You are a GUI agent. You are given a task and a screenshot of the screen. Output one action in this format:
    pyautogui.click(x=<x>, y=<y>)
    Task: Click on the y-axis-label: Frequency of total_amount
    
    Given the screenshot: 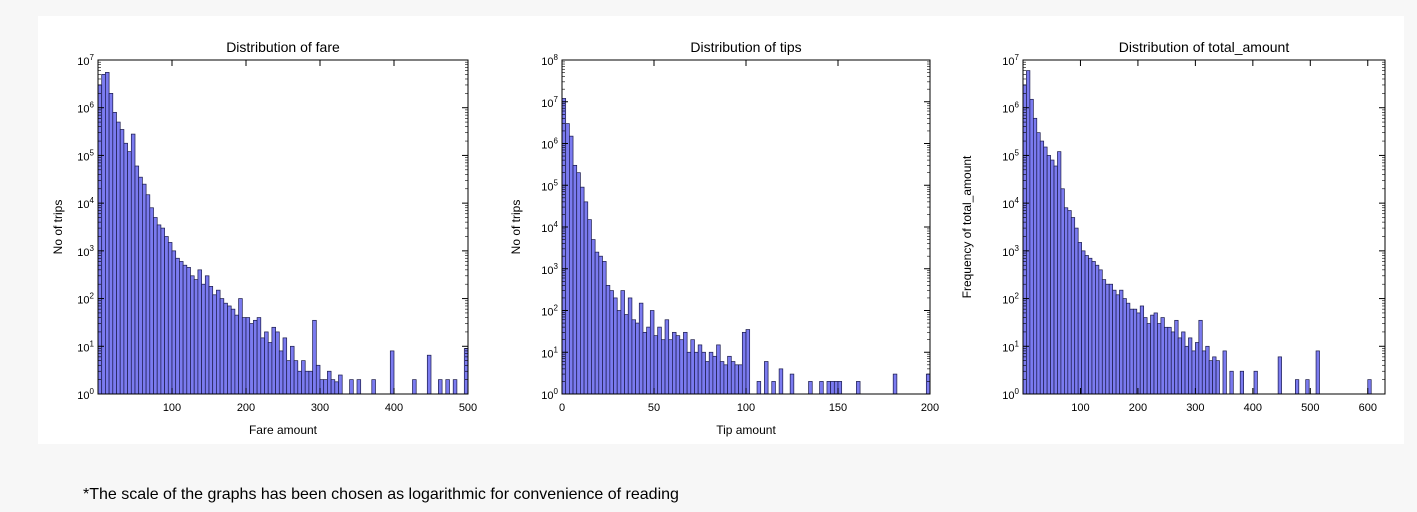 What is the action you would take?
    pyautogui.click(x=967, y=226)
    